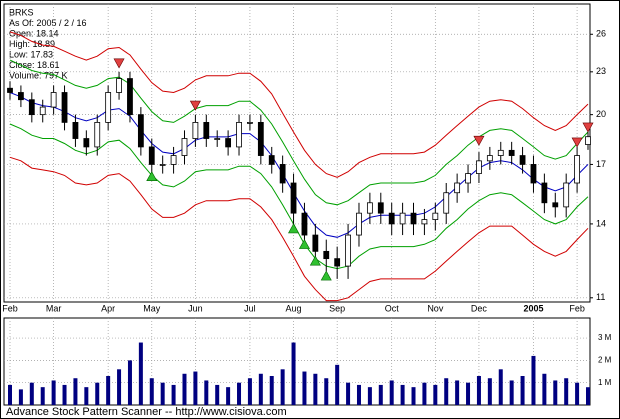 This screenshot has height=419, width=620. I want to click on info-line: Volume: 797 K, so click(38, 75).